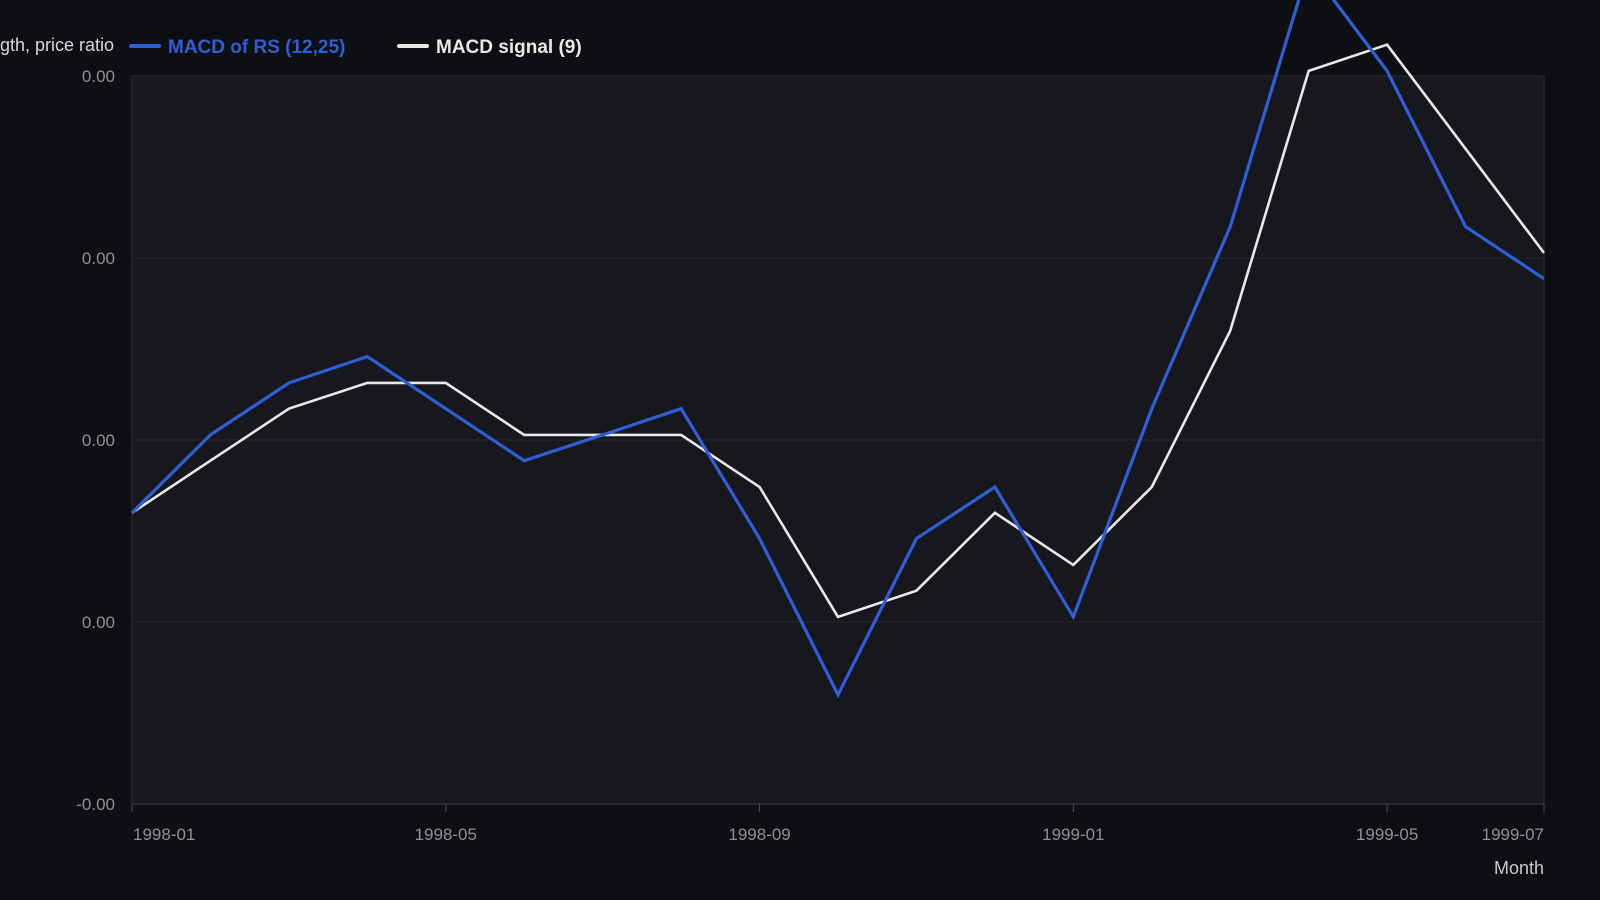 This screenshot has width=1600, height=900. I want to click on legend-label-macd: MACD of RS (12,25), so click(256, 47).